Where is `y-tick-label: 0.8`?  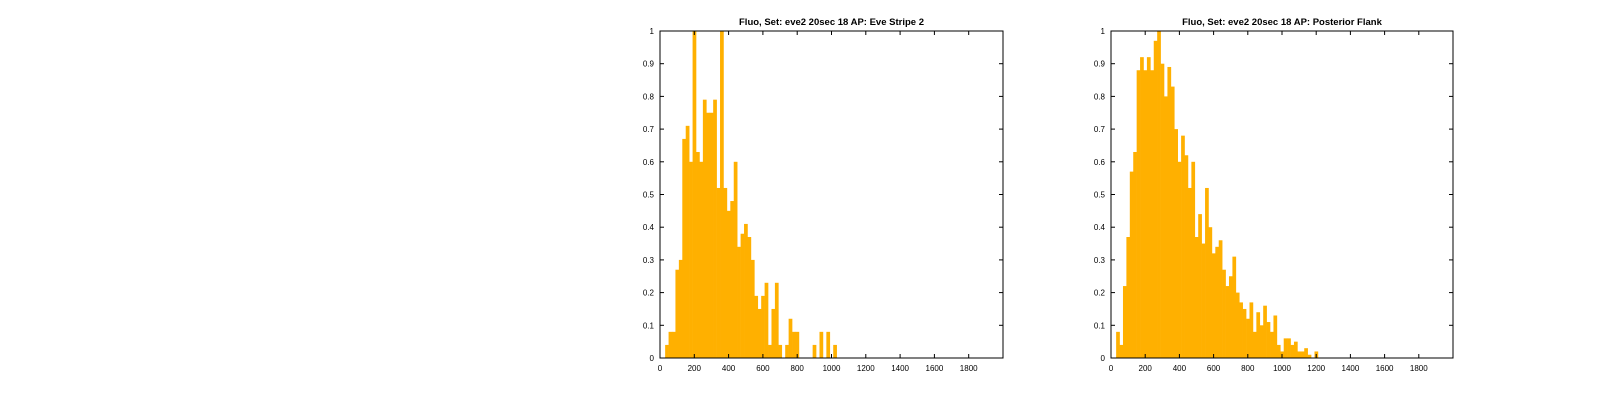
y-tick-label: 0.8 is located at coordinates (649, 96).